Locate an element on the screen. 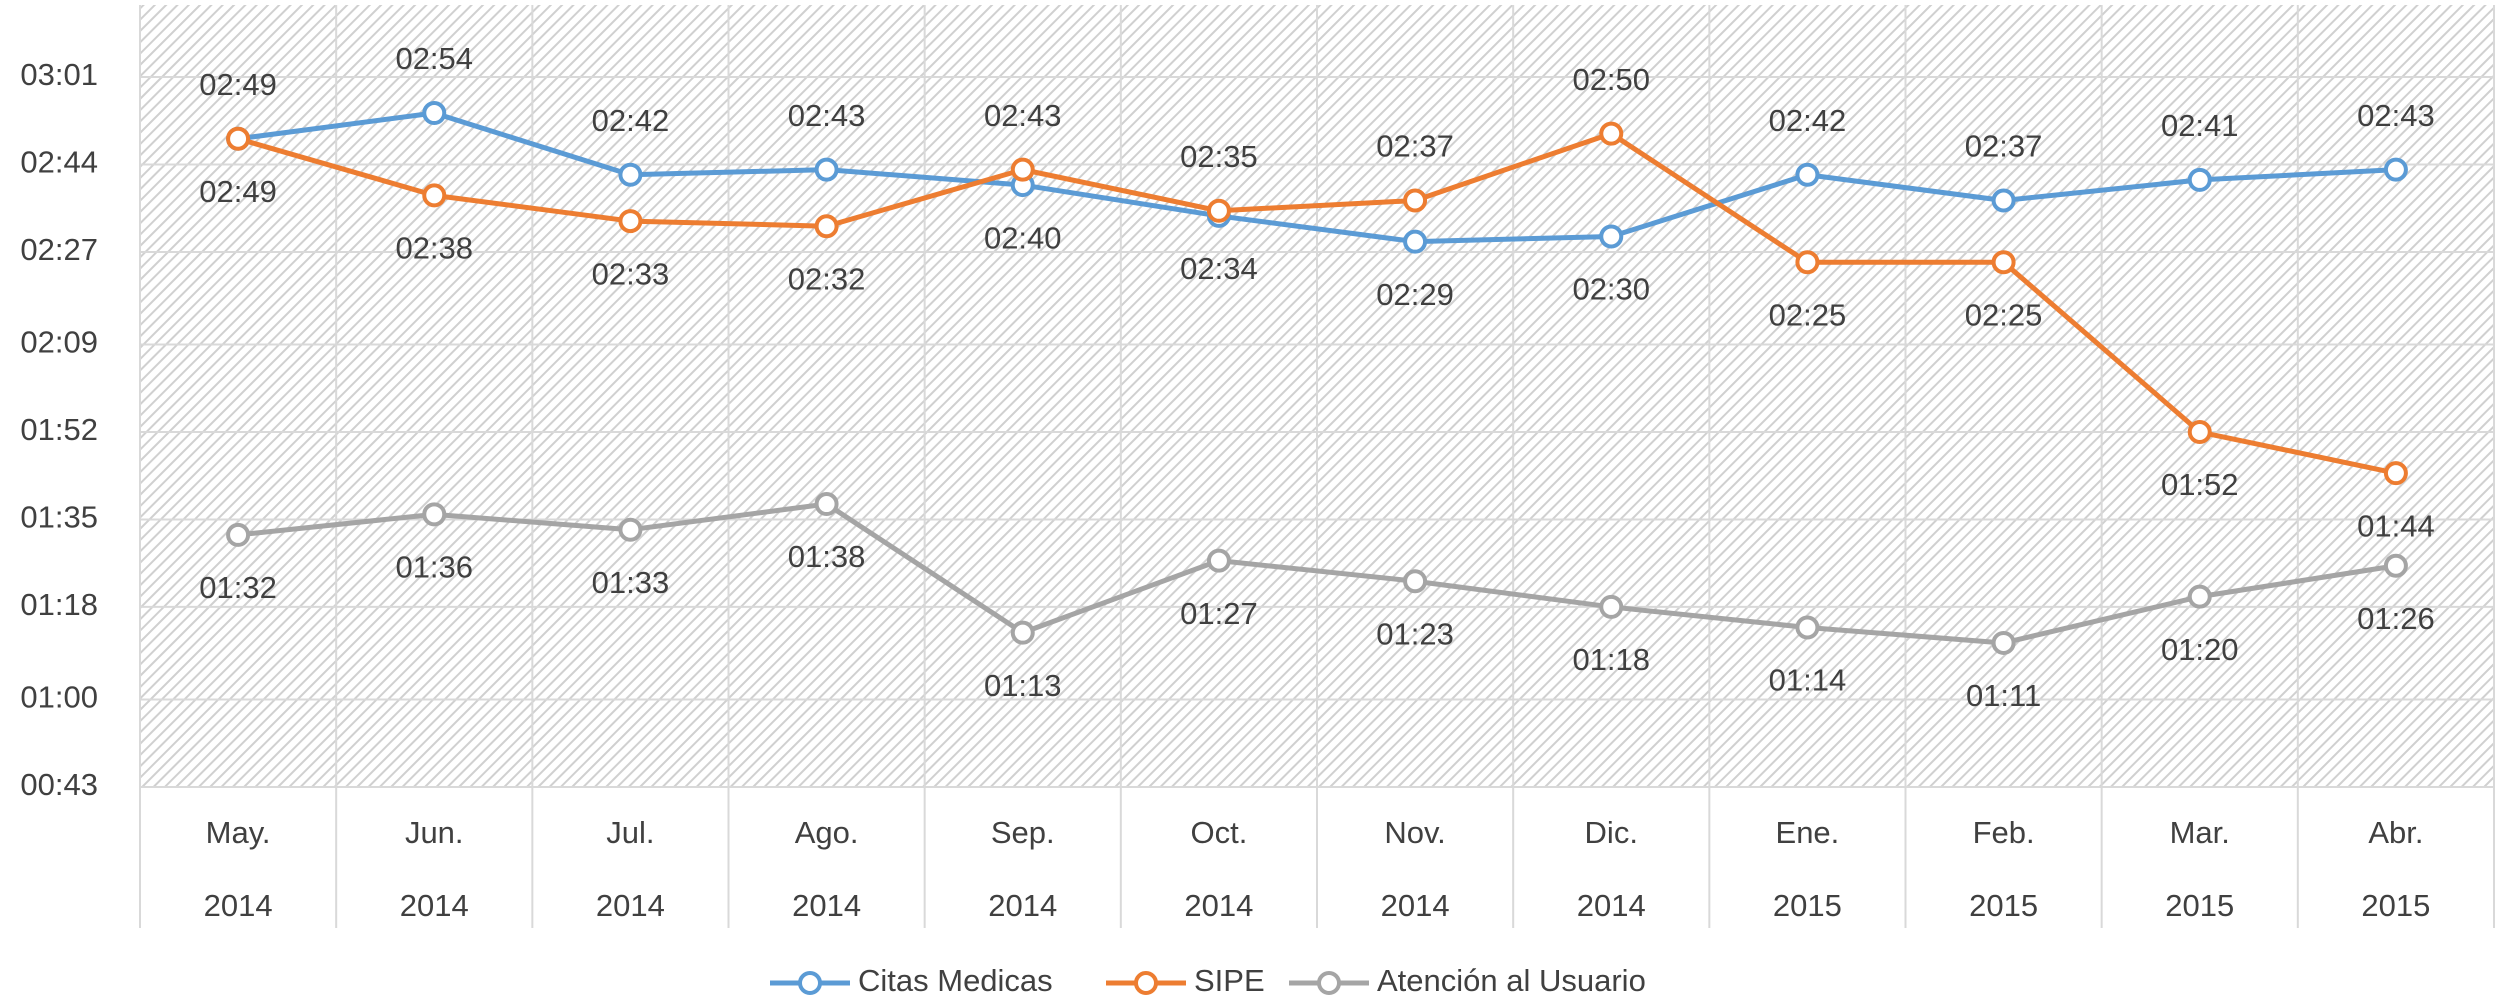 This screenshot has height=1001, width=2497. data-label: 02:32 is located at coordinates (827, 278).